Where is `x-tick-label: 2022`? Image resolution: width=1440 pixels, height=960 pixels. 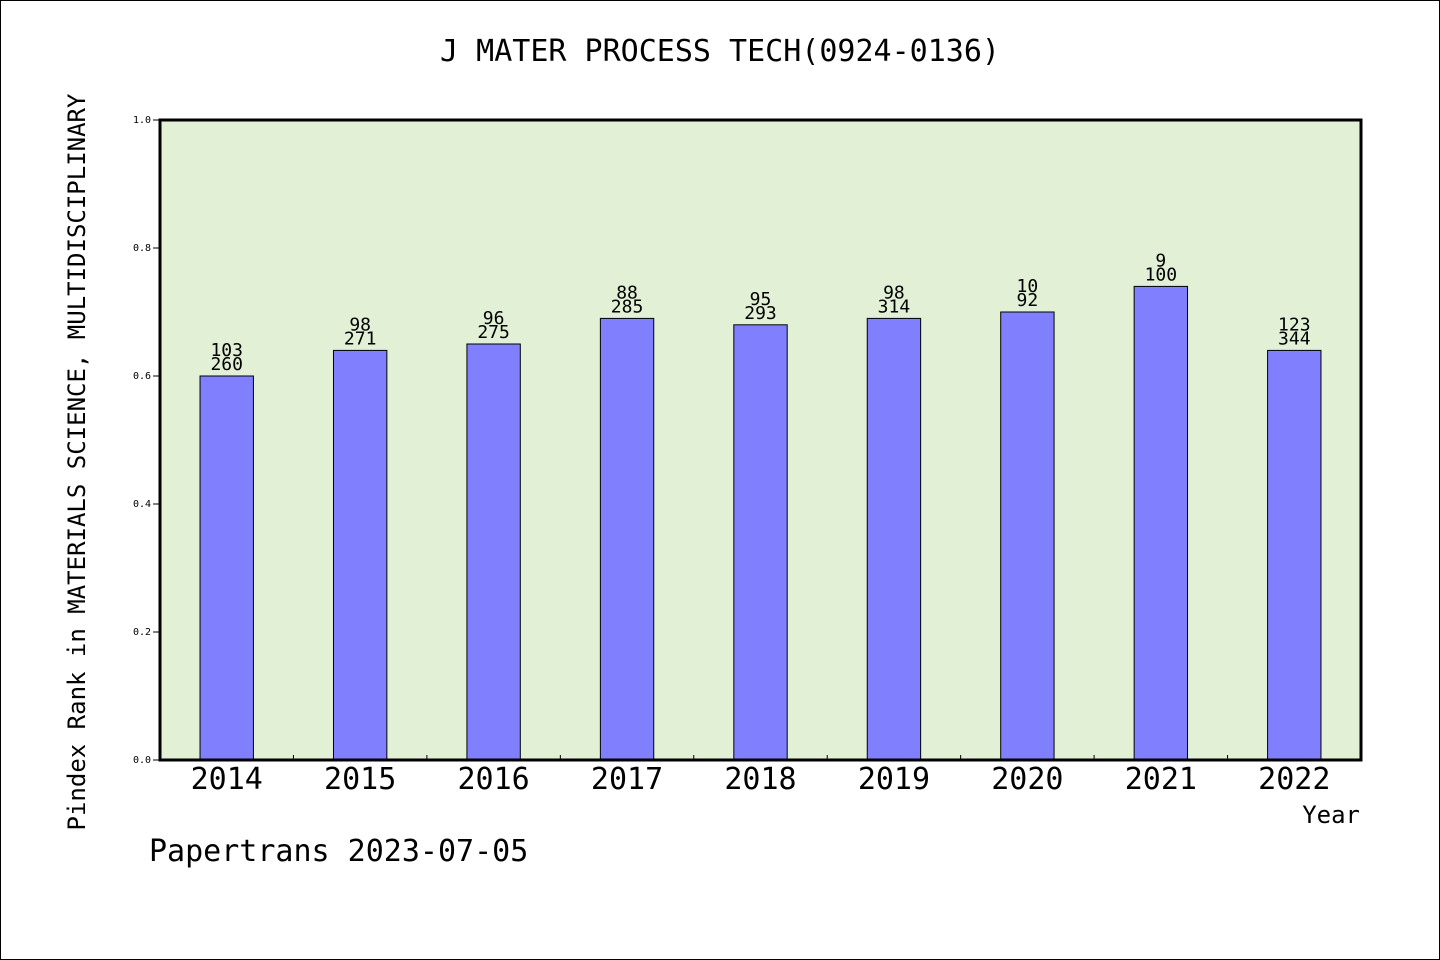
x-tick-label: 2022 is located at coordinates (1294, 779).